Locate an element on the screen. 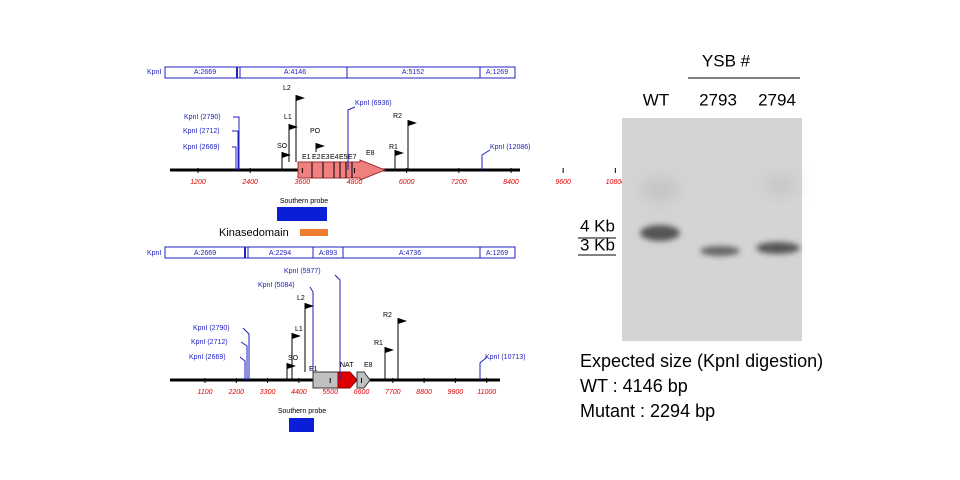  axis-label: 8800 is located at coordinates (424, 392).